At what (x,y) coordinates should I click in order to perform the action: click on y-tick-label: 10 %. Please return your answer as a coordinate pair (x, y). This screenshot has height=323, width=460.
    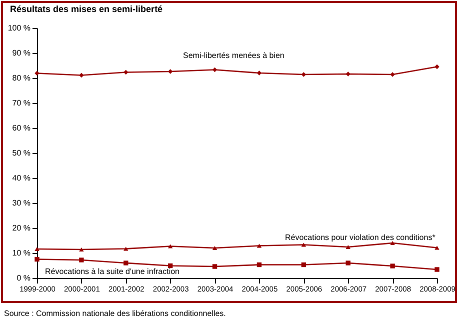
    Looking at the image, I should click on (21, 253).